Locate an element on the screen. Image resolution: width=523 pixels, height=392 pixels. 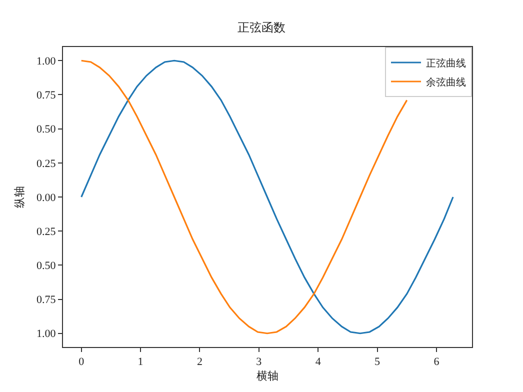
x-tick-label: 6 is located at coordinates (437, 362).